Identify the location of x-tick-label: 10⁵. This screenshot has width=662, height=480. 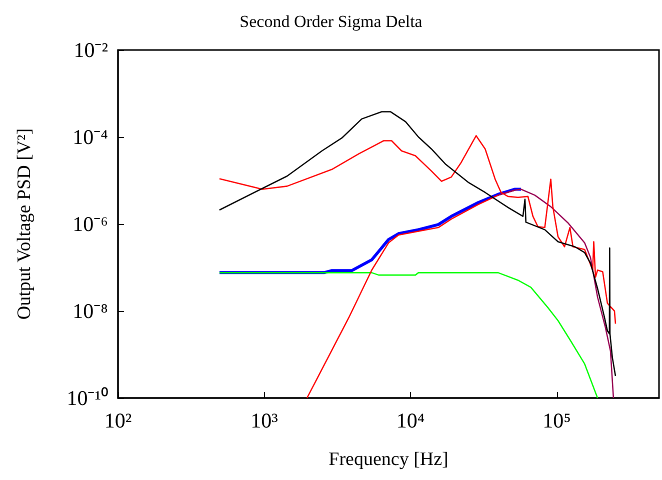
(556, 420).